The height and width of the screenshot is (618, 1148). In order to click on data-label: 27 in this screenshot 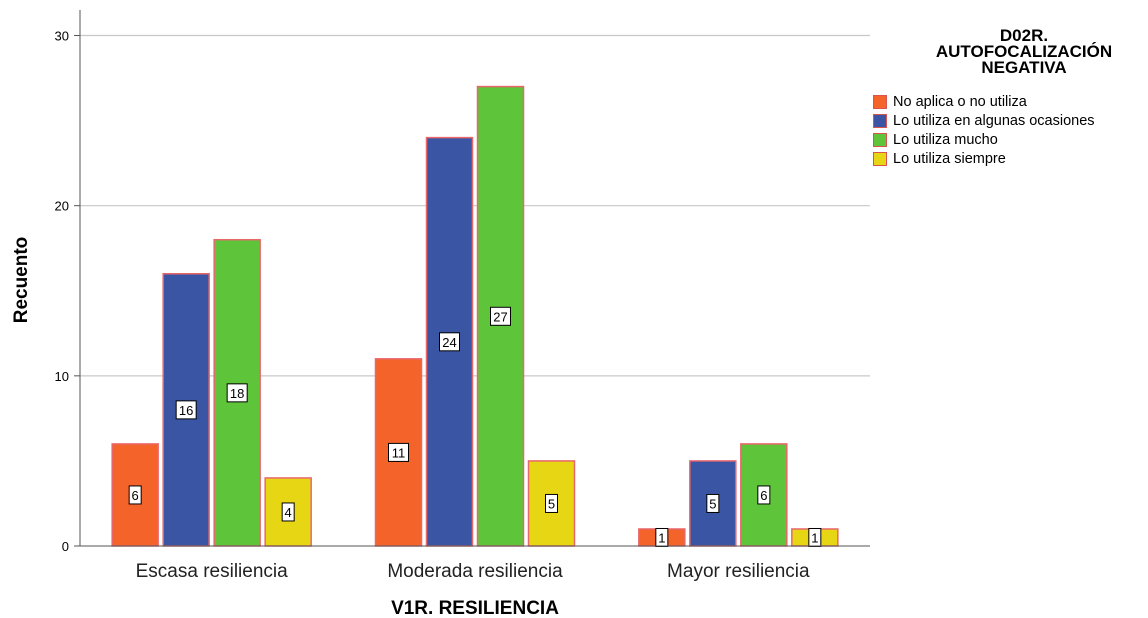, I will do `click(500, 316)`.